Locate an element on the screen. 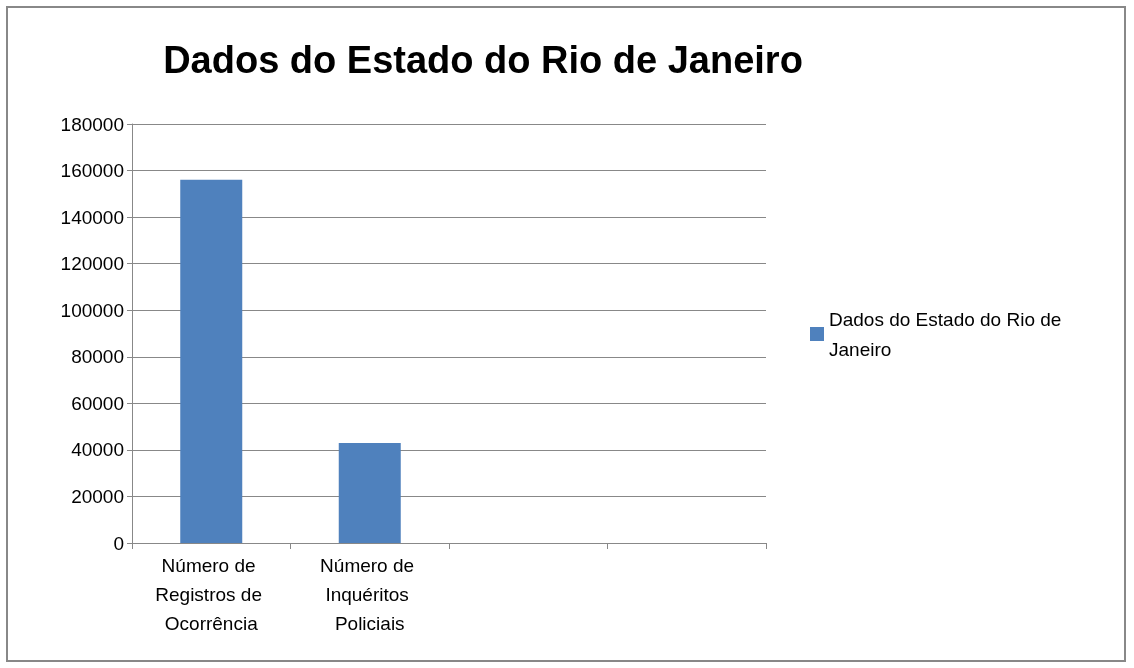 This screenshot has width=1134, height=668. y-tick-label: 40000 is located at coordinates (97, 450).